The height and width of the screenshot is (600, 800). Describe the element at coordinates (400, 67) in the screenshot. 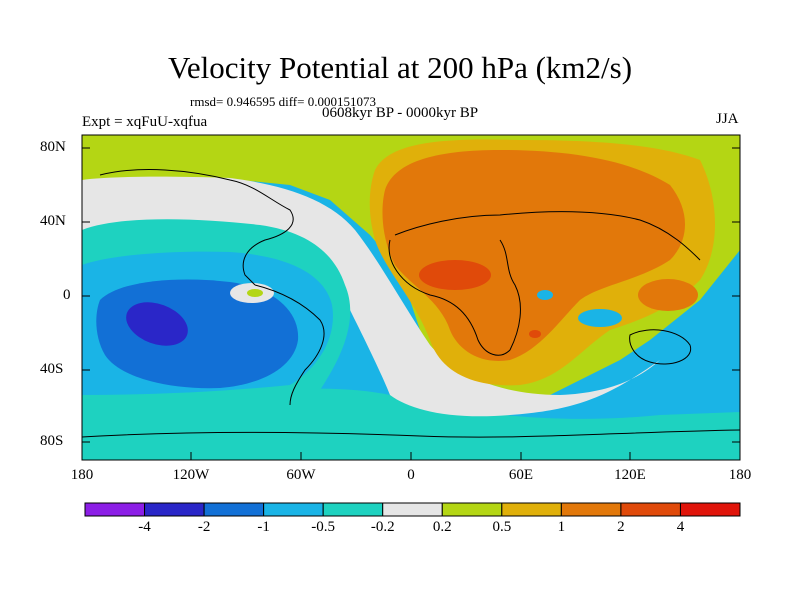

I see `page-title: Velocity Potential at 200 hPa (km2/s)` at that location.